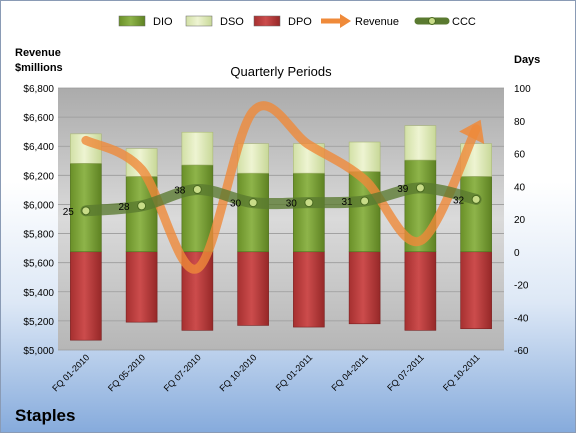  Describe the element at coordinates (432, 21) in the screenshot. I see `legend-ccc-marker` at that location.